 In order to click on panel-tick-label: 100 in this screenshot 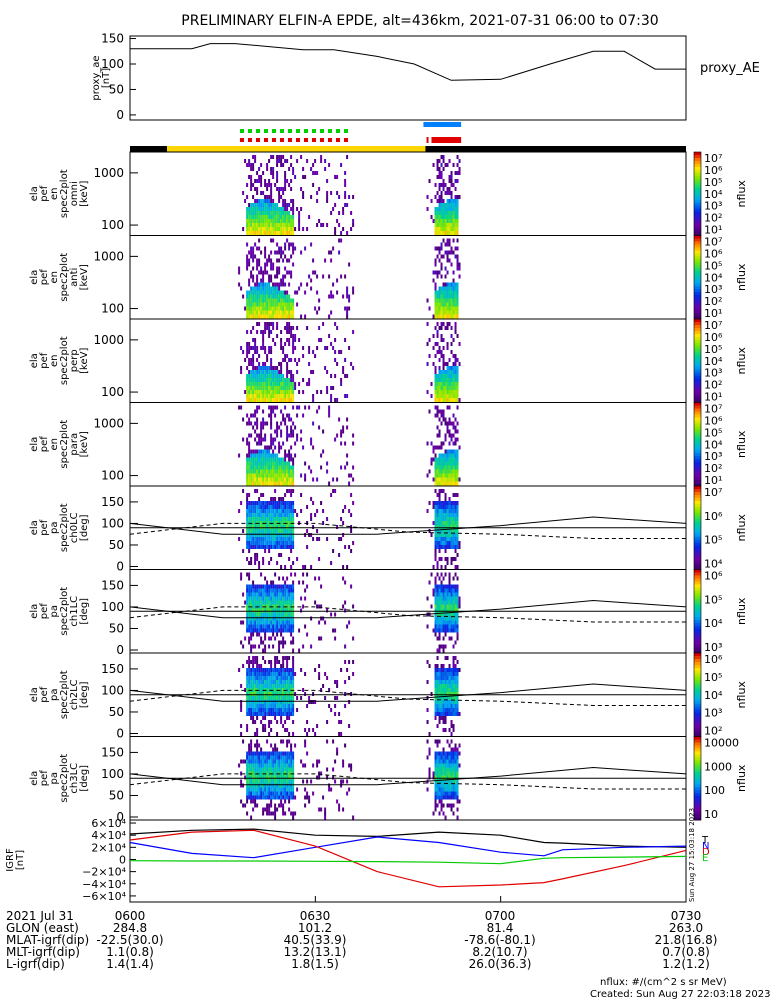, I will do `click(112, 309)`.